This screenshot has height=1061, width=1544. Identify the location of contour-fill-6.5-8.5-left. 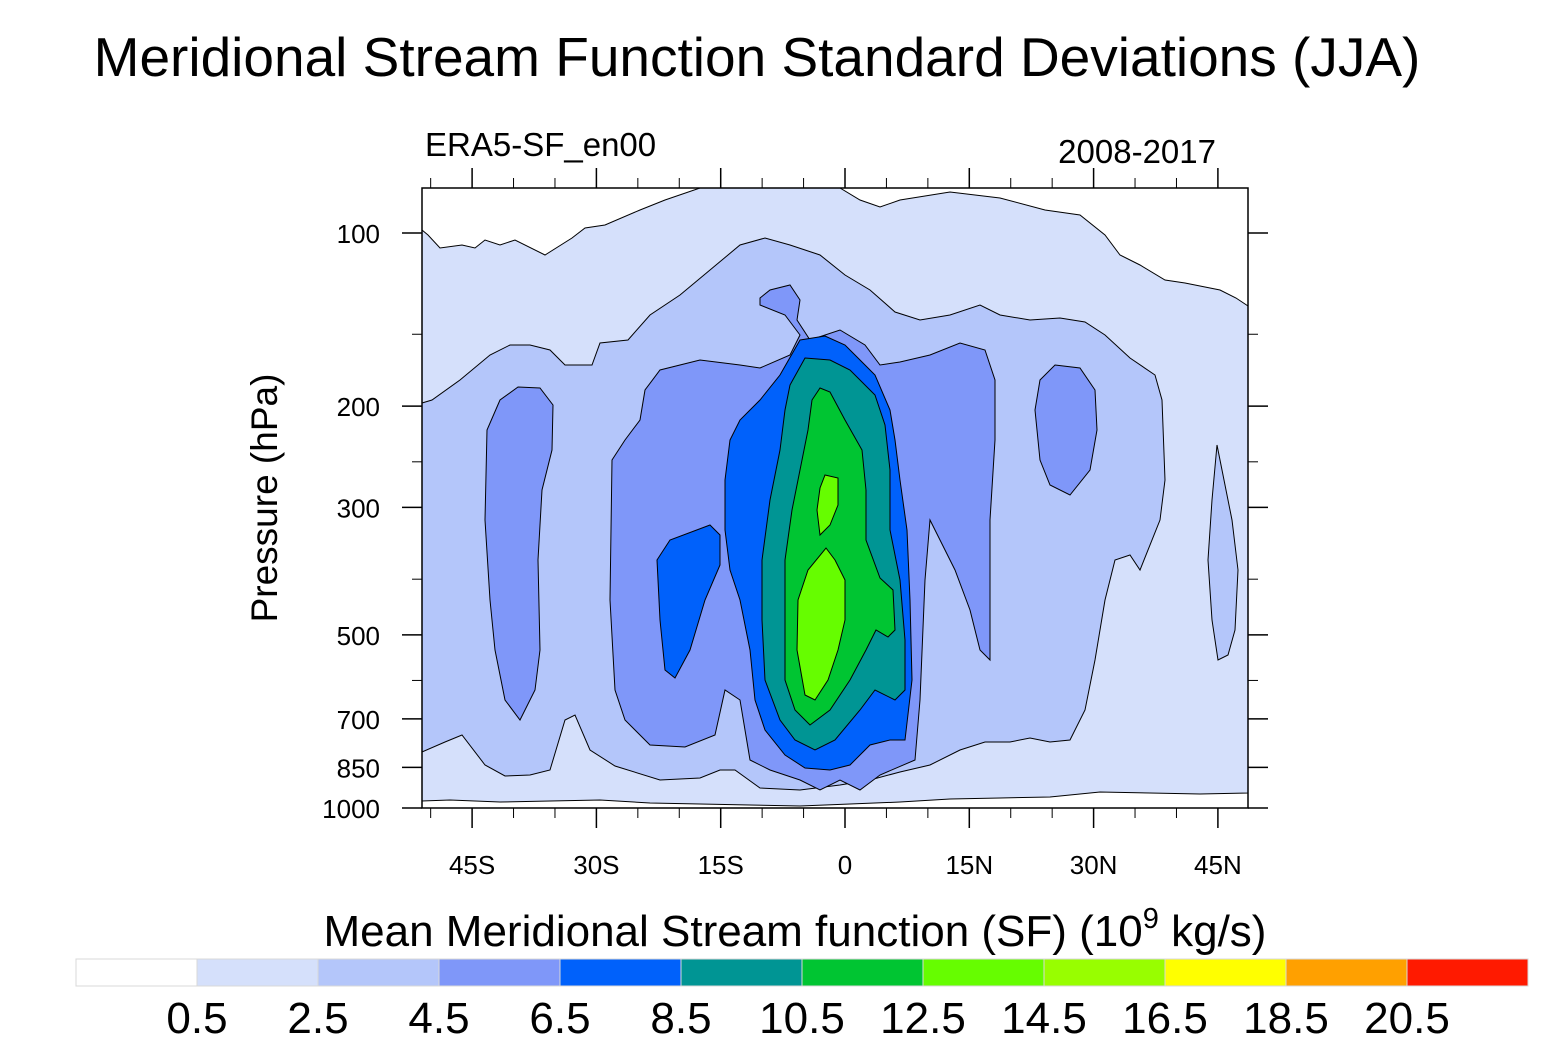
(688, 601).